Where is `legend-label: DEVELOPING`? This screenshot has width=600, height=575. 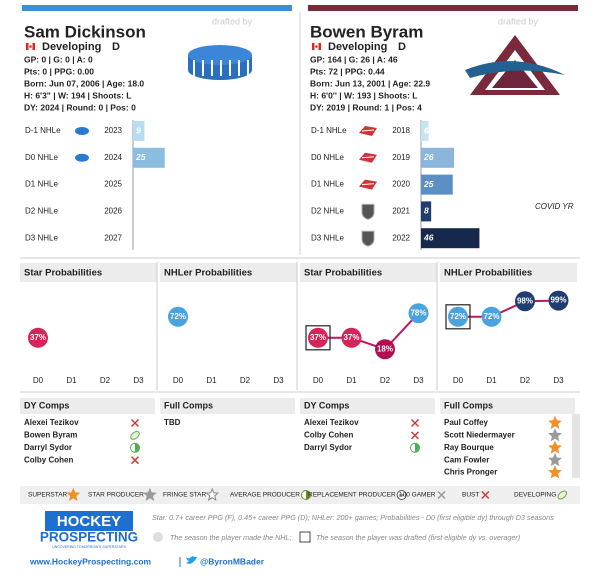 legend-label: DEVELOPING is located at coordinates (535, 495).